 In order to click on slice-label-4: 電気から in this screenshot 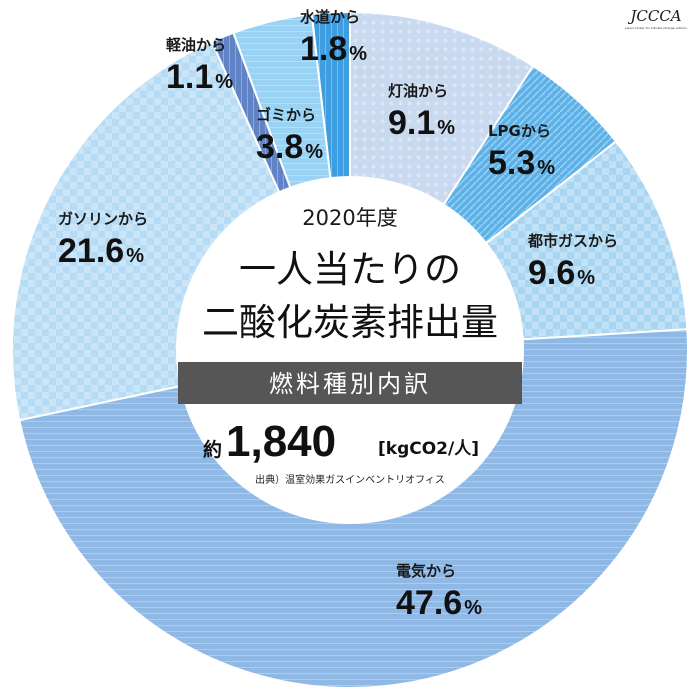, I will do `click(426, 571)`.